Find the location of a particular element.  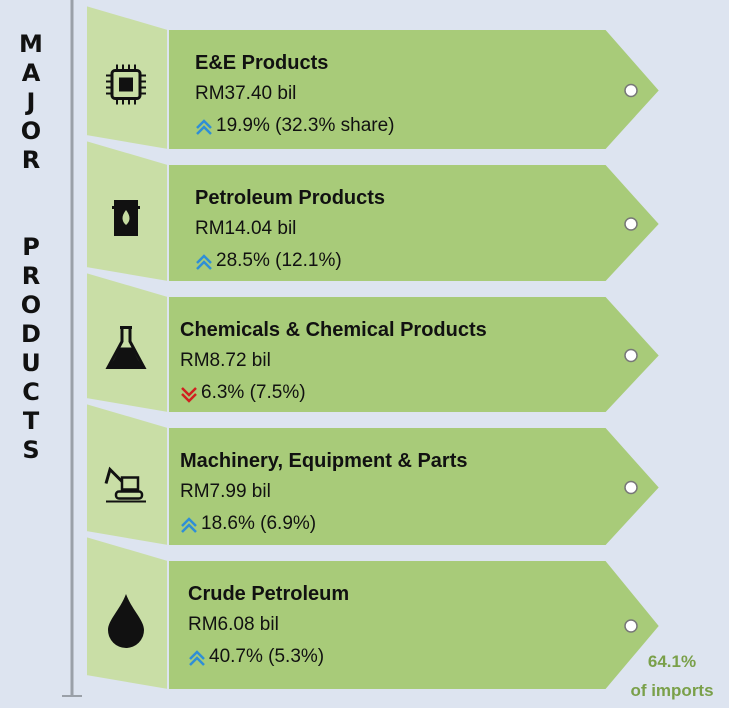

item-name: Crude Petroleum is located at coordinates (268, 594).